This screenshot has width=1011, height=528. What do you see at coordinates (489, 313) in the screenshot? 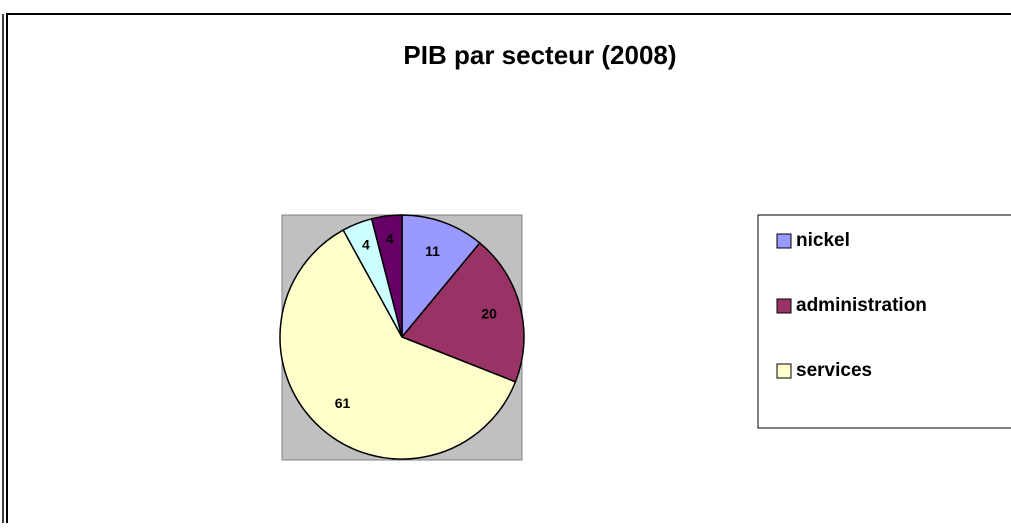
I see `data-label: 20` at bounding box center [489, 313].